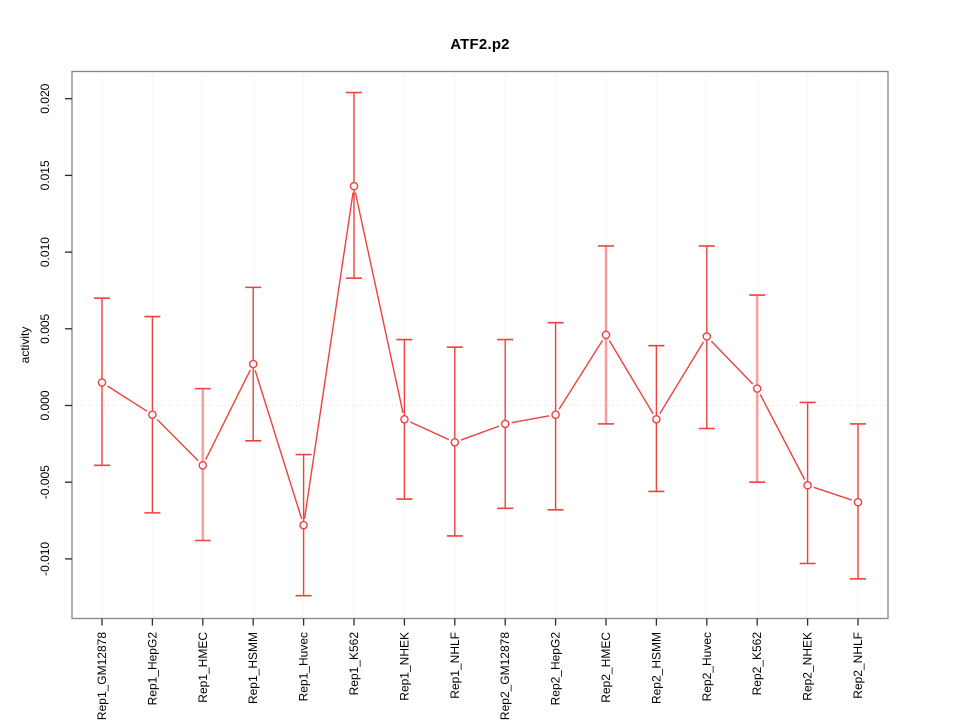  Describe the element at coordinates (45, 328) in the screenshot. I see `y-tick-label: 0.005` at that location.